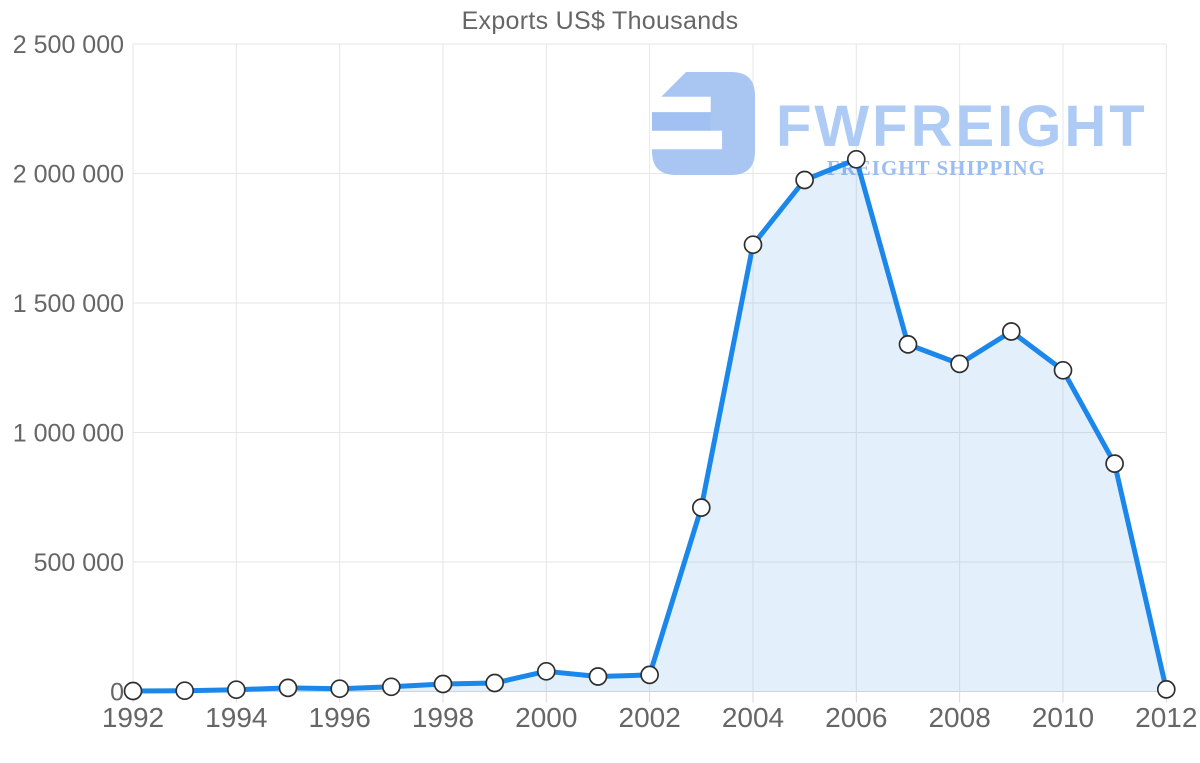 This screenshot has height=763, width=1200. What do you see at coordinates (68, 304) in the screenshot?
I see `y-axis-tick-label: 1 500 000` at bounding box center [68, 304].